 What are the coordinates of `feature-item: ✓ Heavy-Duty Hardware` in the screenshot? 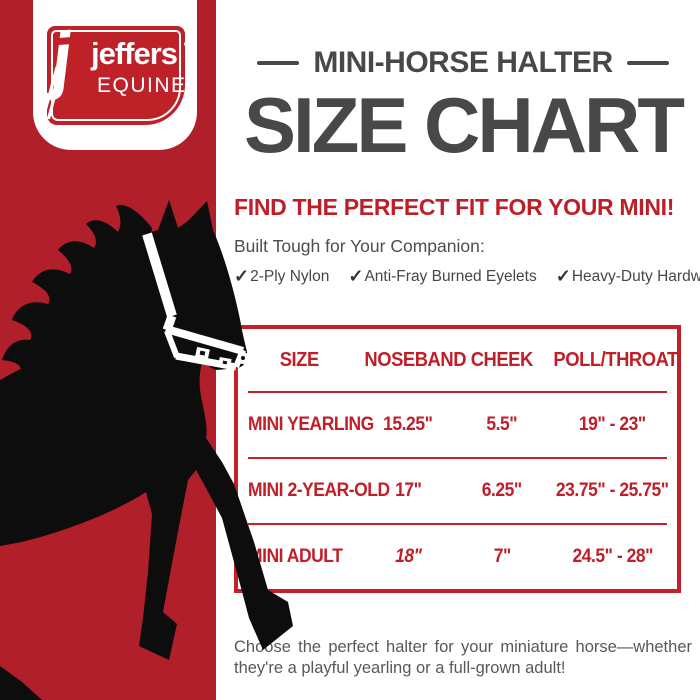 It's located at (628, 276).